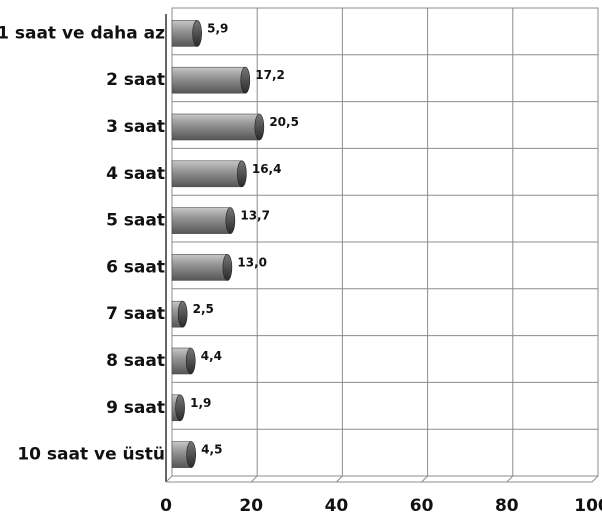 Image resolution: width=602 pixels, height=518 pixels. I want to click on data-label: 2,5, so click(203, 309).